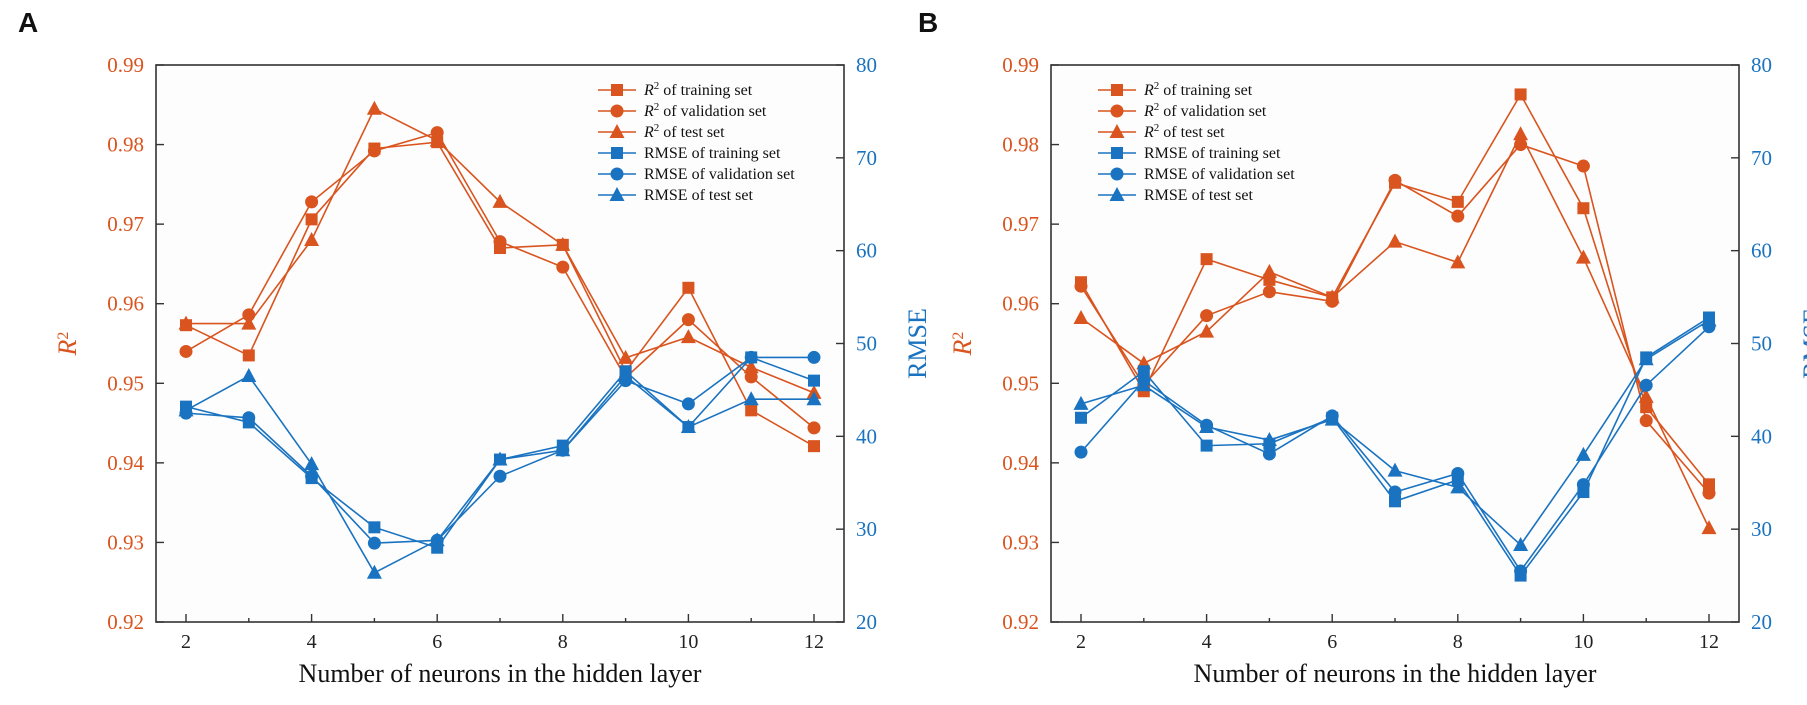  I want to click on y-right-axis-title: RMSE, so click(1802, 343).